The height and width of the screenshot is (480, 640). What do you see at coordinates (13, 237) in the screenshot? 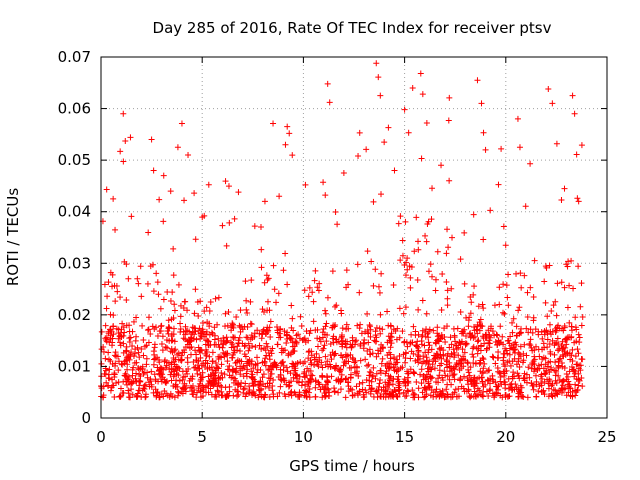
I see `y-axis-title: ROTI / TECUs` at bounding box center [13, 237].